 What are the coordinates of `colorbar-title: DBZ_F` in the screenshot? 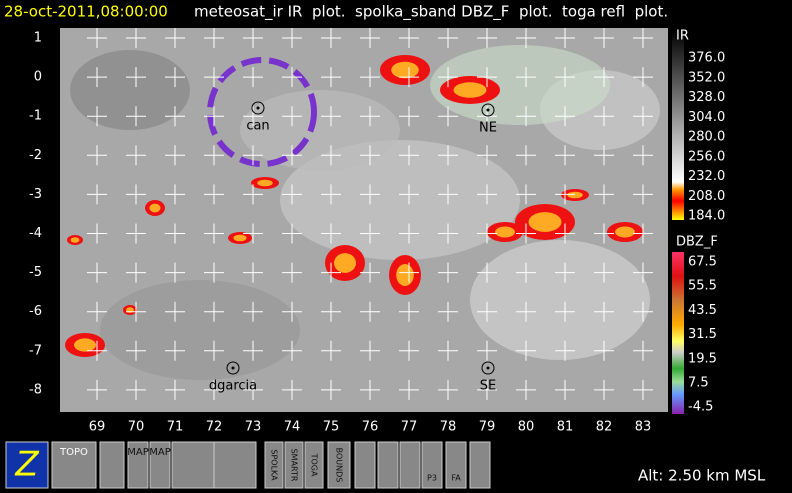 It's located at (697, 242).